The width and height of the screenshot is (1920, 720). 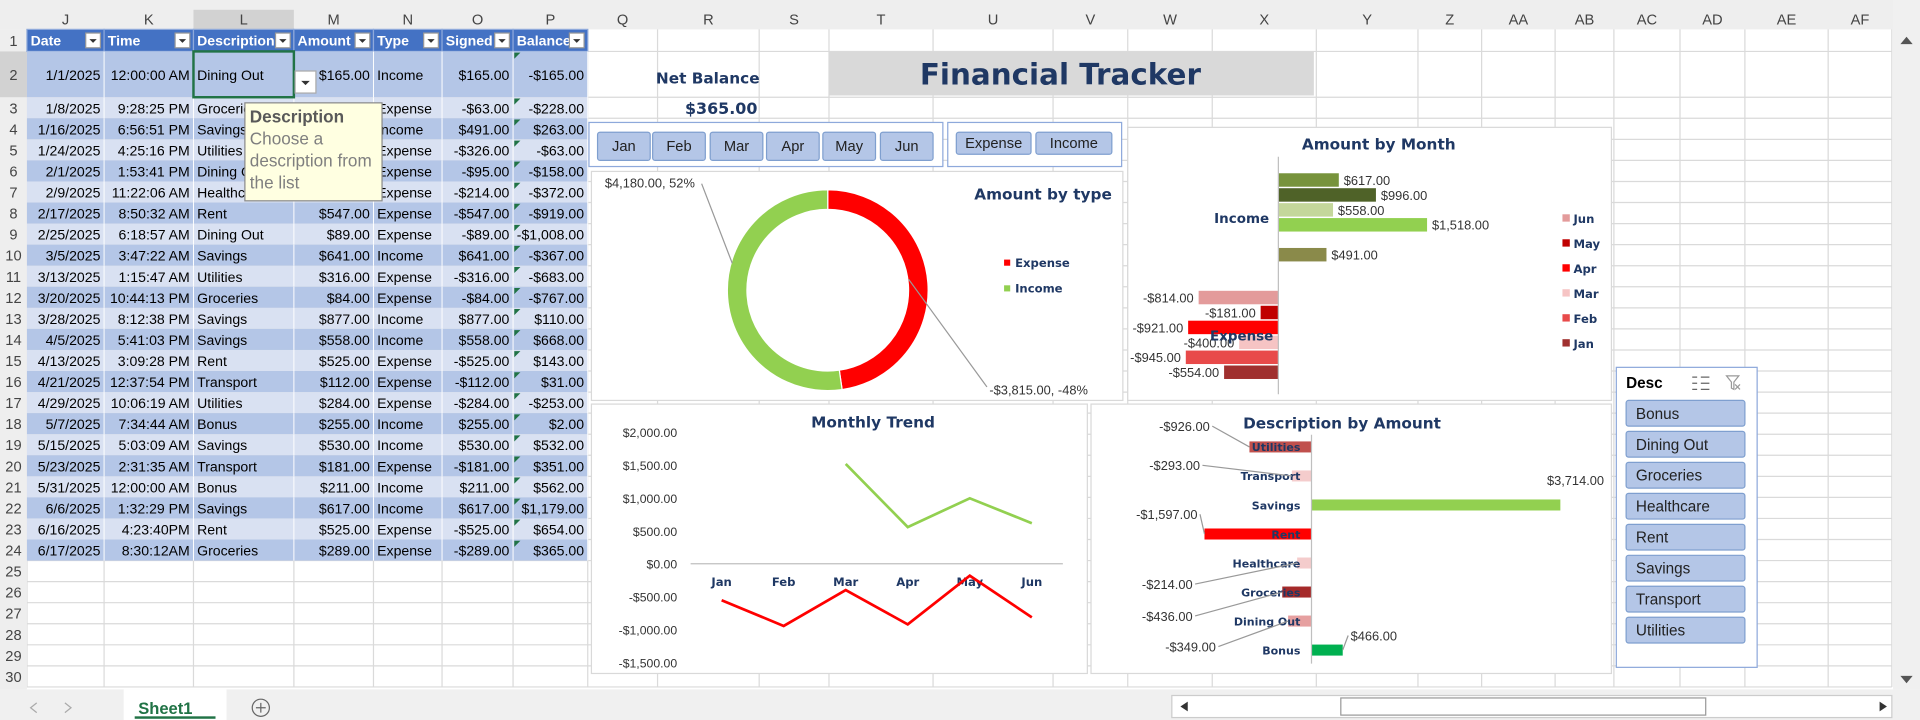 What do you see at coordinates (558, 340) in the screenshot?
I see `table-cell: $668.00` at bounding box center [558, 340].